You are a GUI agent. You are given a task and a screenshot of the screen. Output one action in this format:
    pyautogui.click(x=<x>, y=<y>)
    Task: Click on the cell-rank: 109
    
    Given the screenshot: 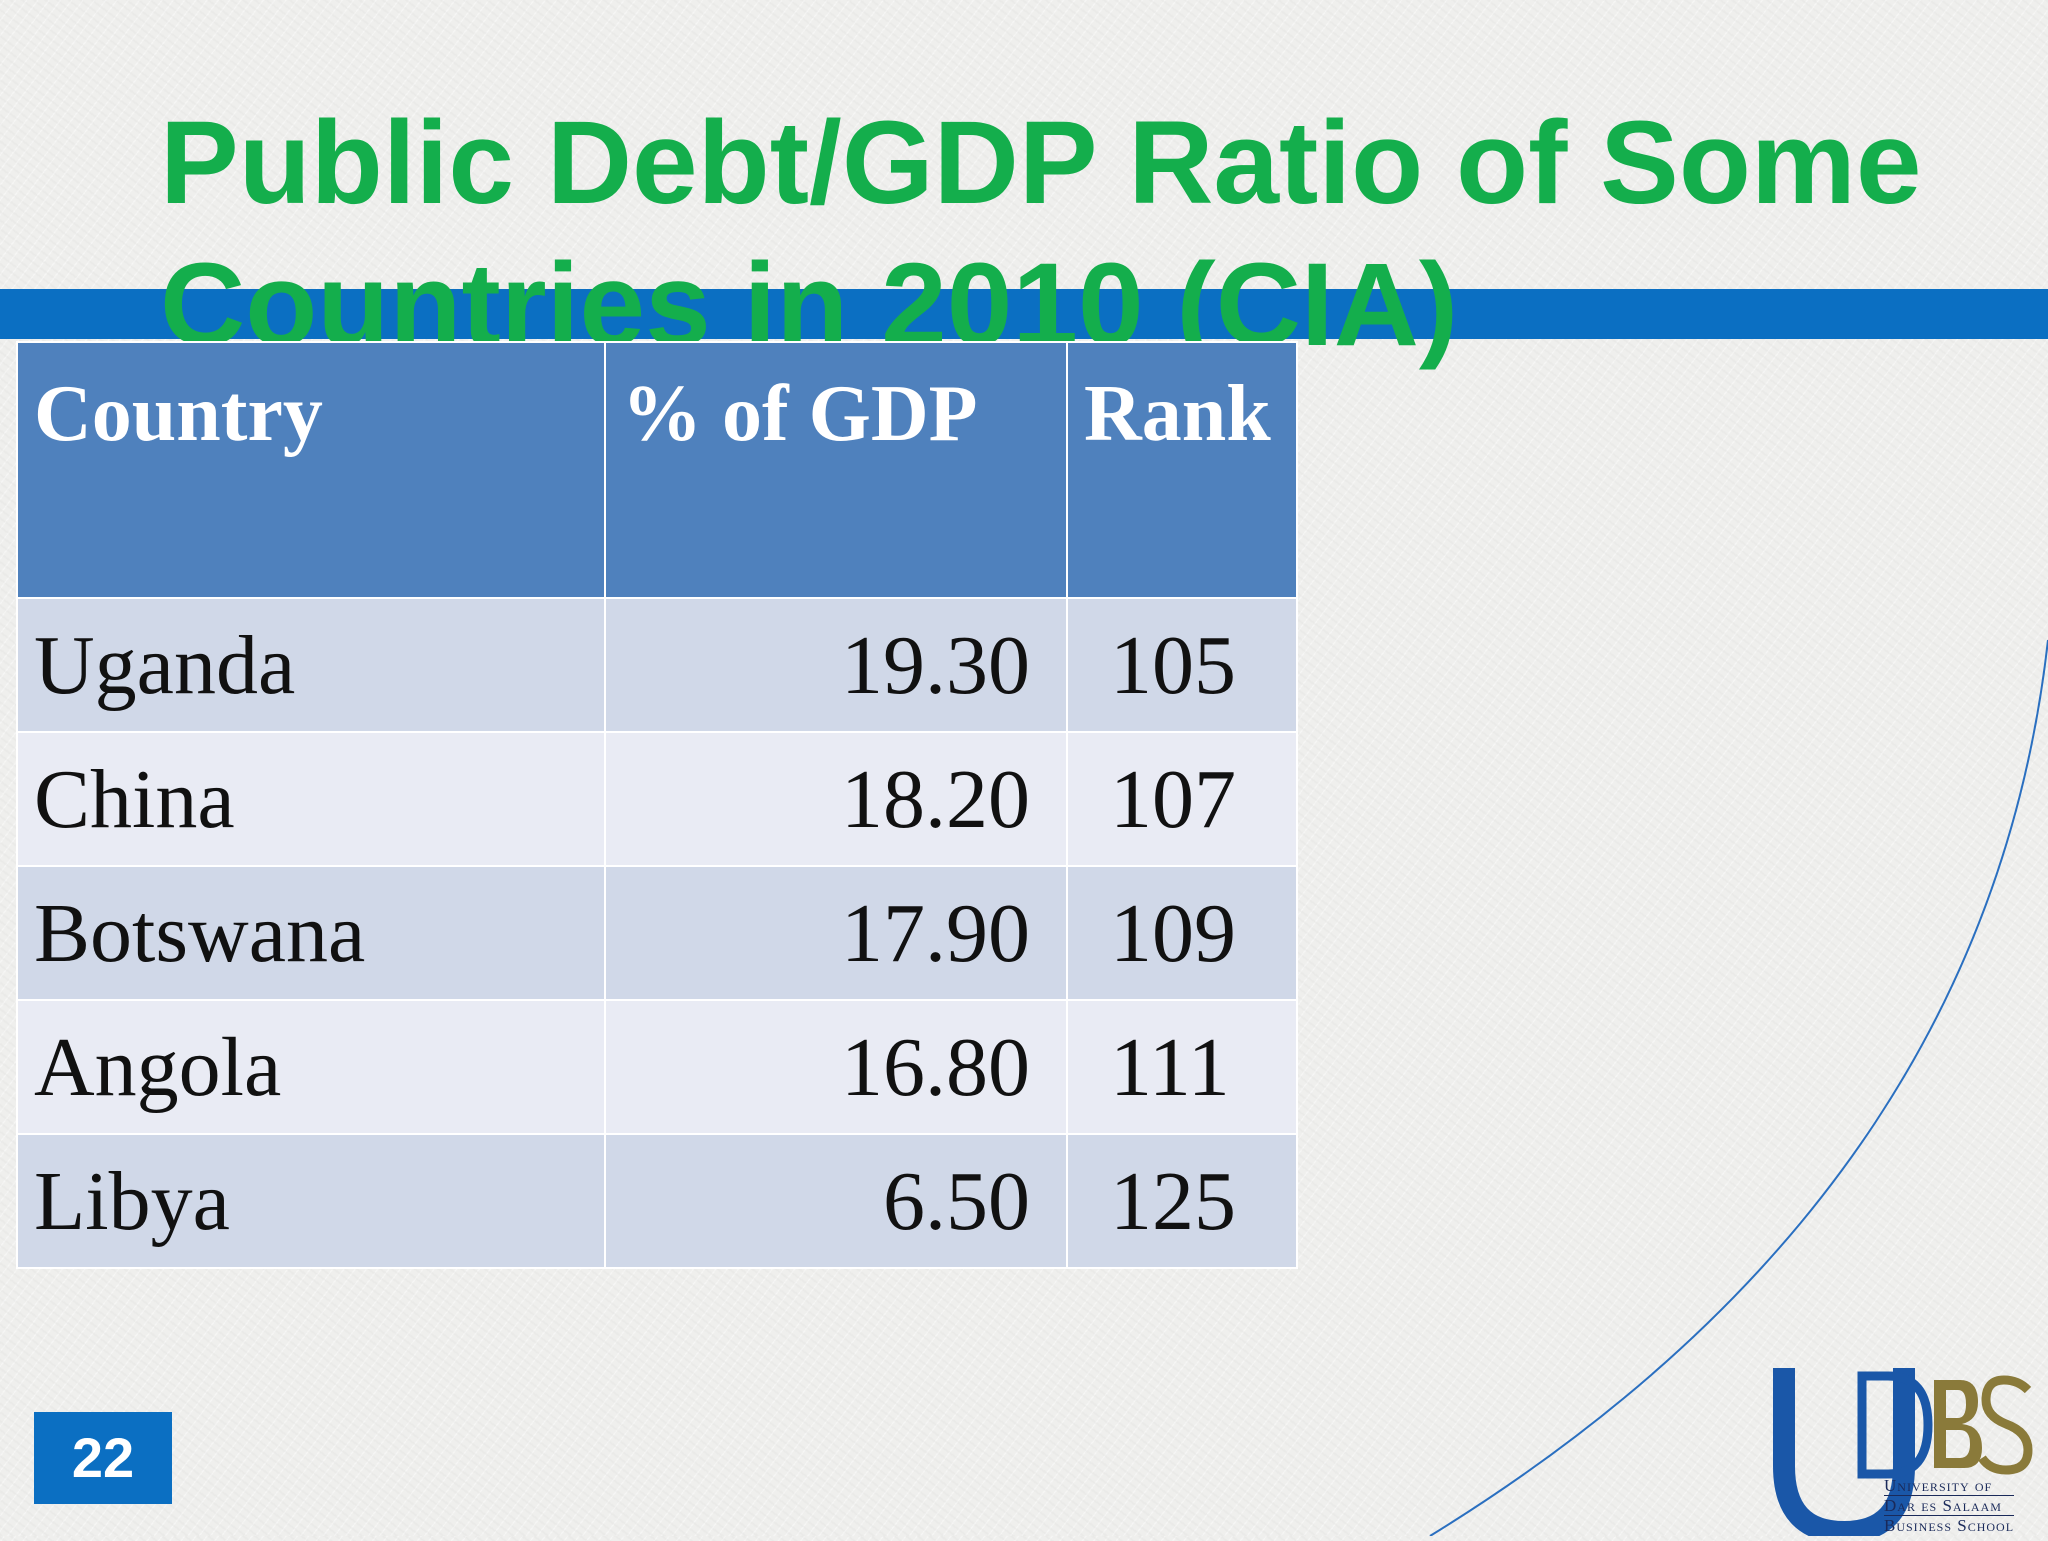 What is the action you would take?
    pyautogui.click(x=1182, y=933)
    